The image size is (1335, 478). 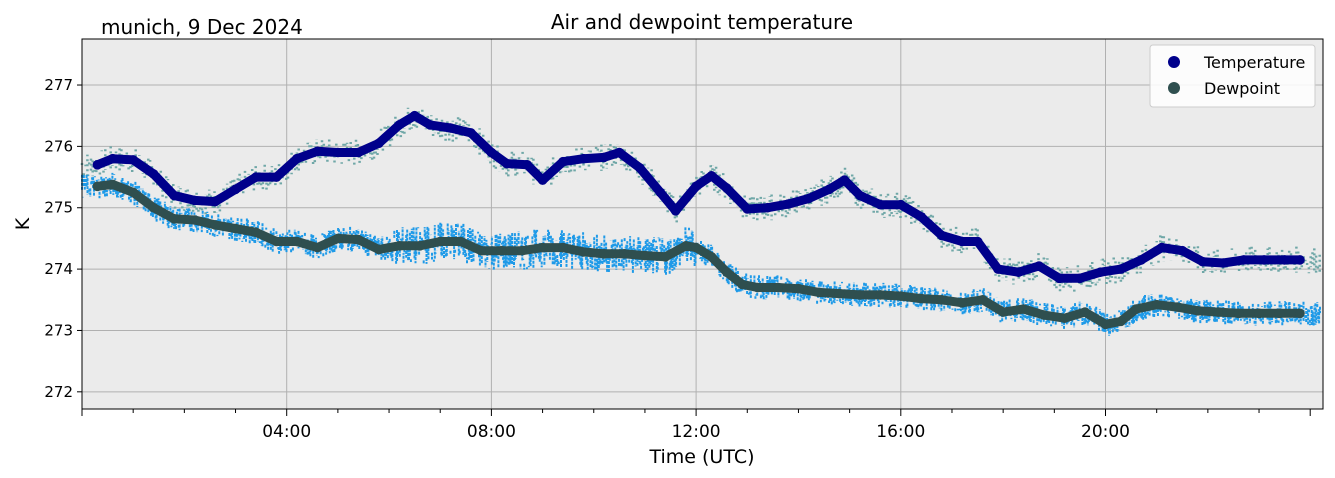 I want to click on x-tick-label: 08:00, so click(x=491, y=432).